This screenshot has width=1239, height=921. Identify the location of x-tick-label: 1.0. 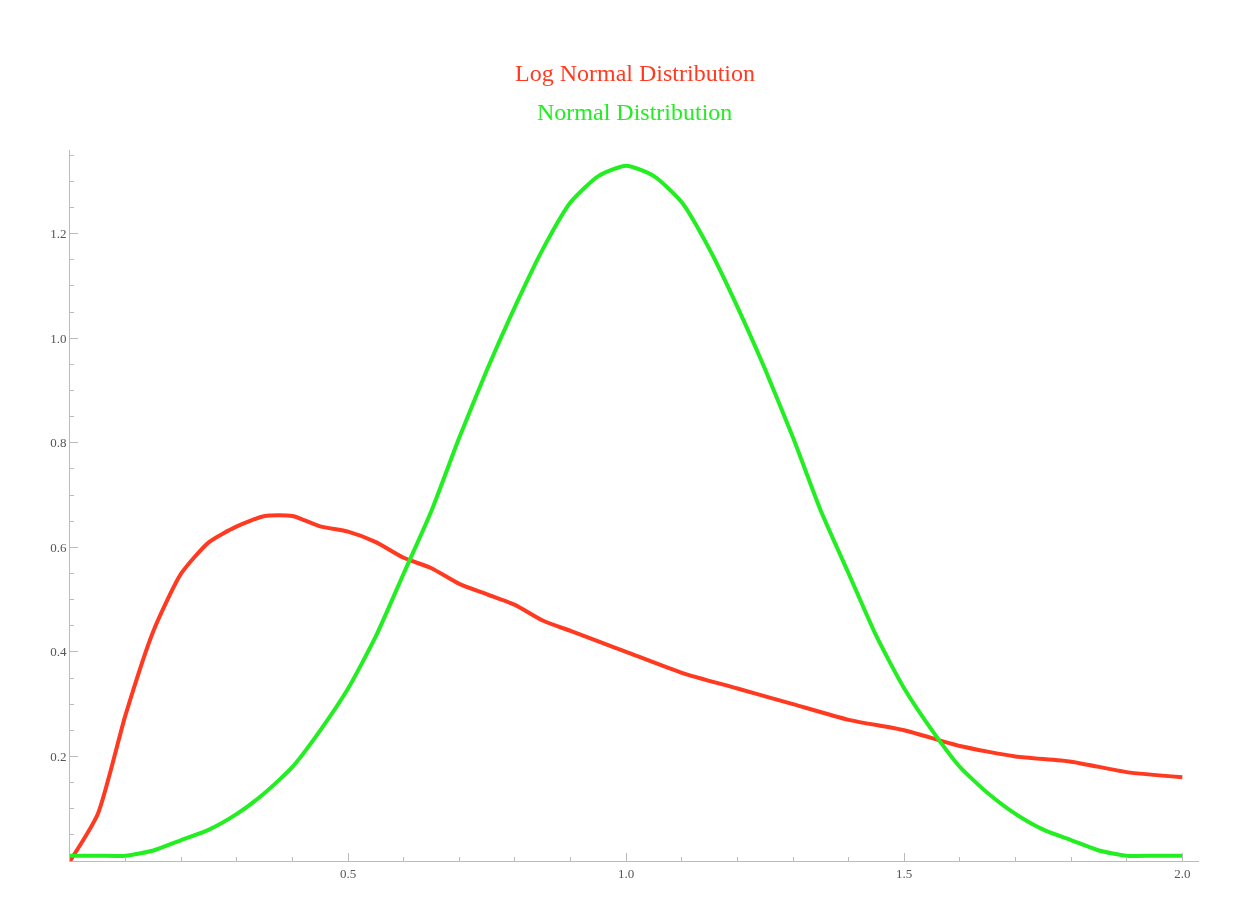
(626, 873).